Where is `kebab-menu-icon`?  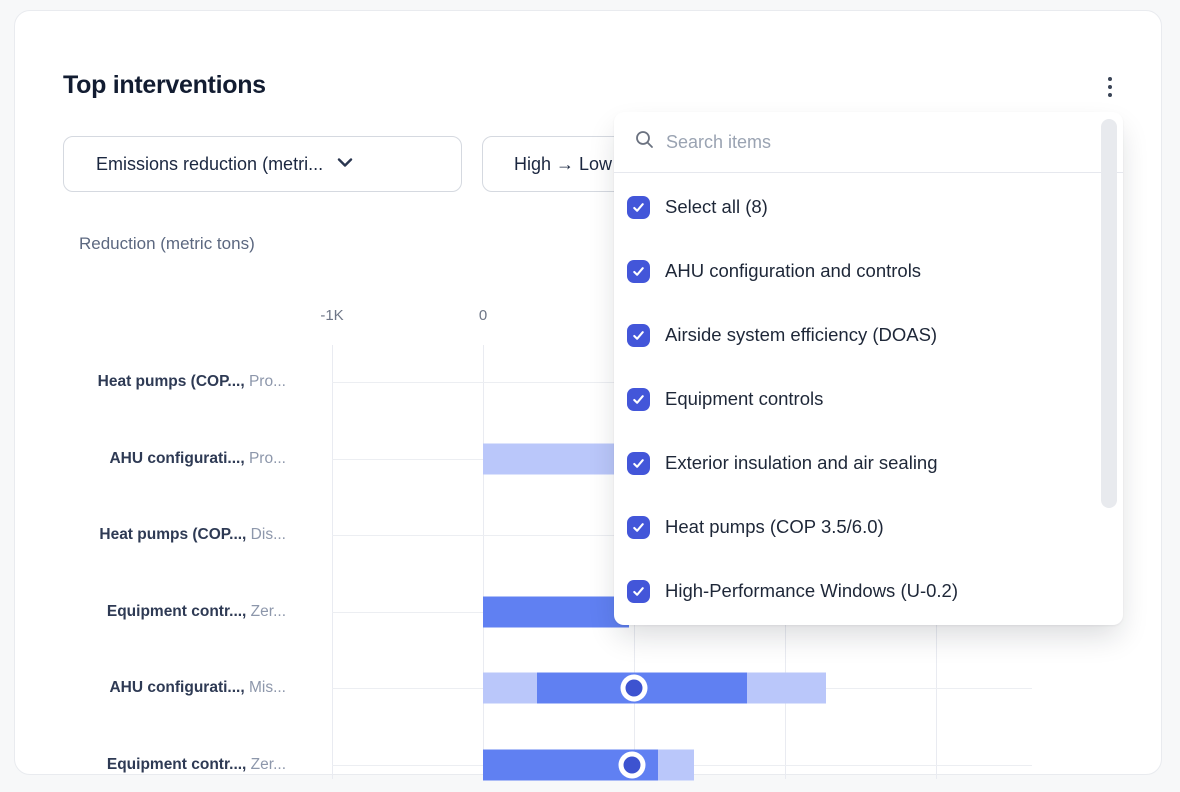 kebab-menu-icon is located at coordinates (1110, 87).